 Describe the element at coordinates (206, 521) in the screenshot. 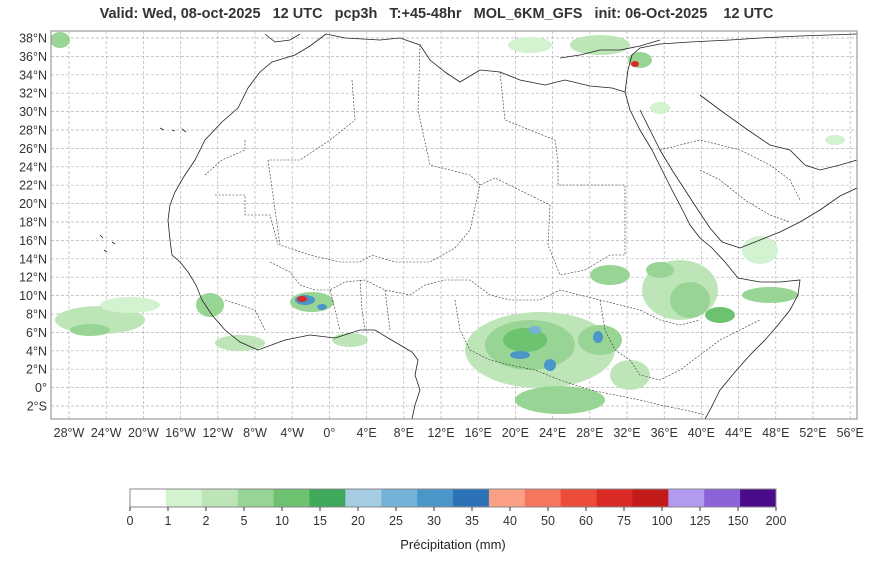

I see `colorbar-tick-label: 2` at that location.